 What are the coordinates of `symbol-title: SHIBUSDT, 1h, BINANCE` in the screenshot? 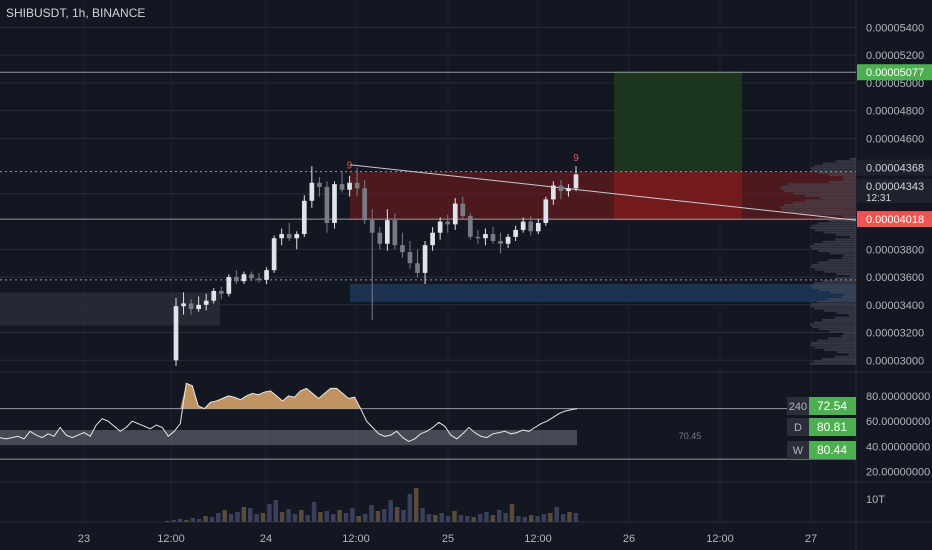 It's located at (76, 13).